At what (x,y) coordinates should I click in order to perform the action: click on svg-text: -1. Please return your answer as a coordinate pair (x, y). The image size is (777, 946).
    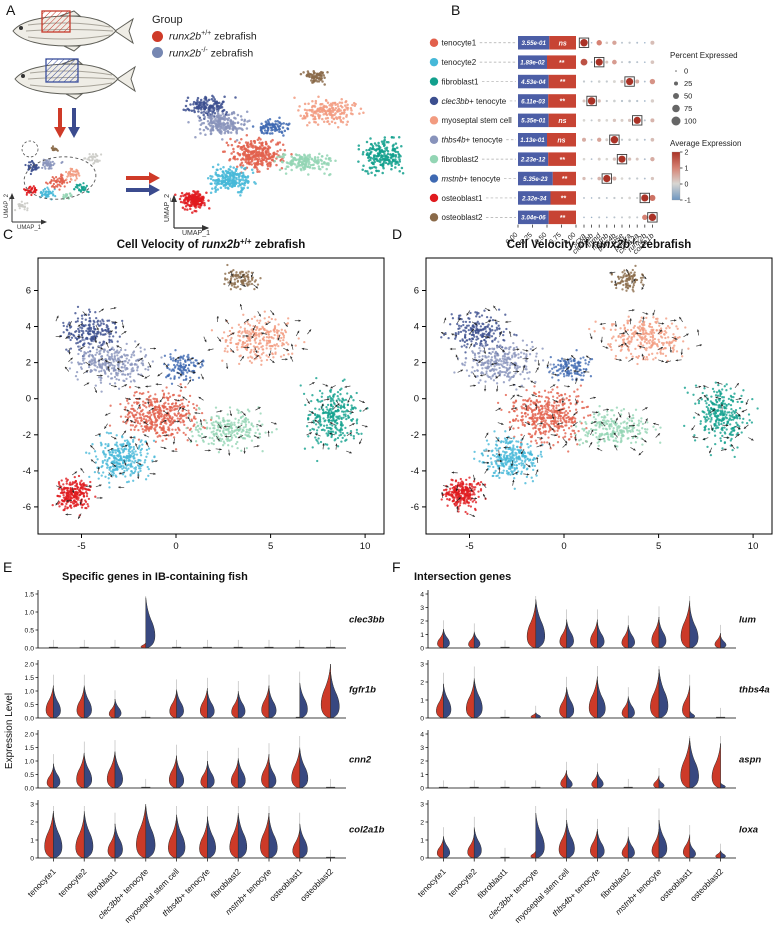
    Looking at the image, I should click on (688, 201).